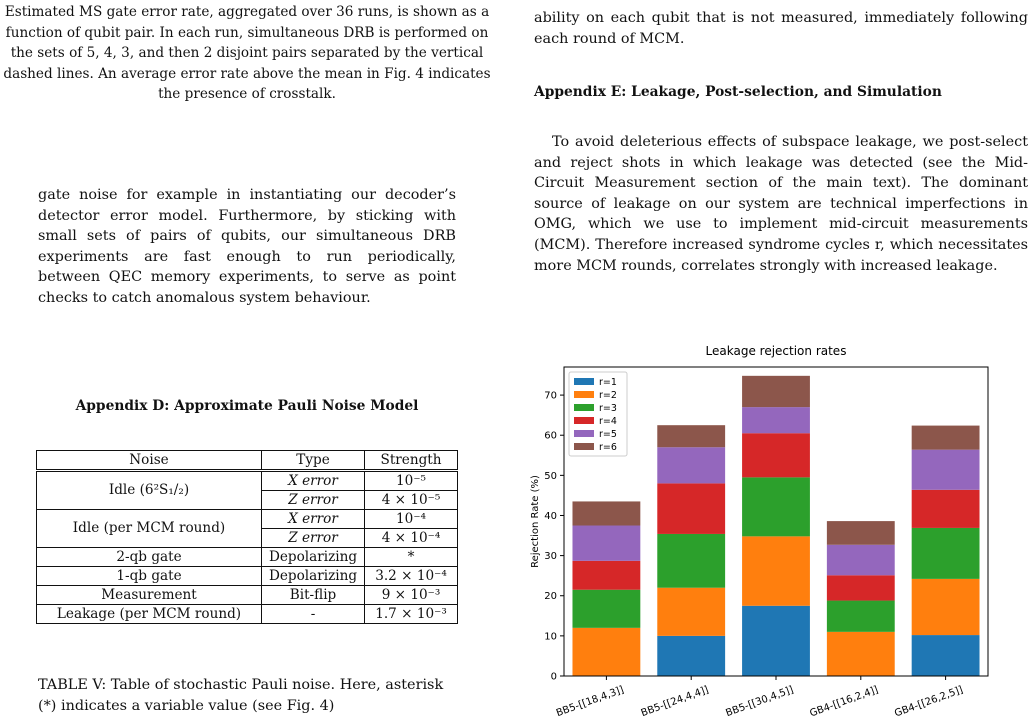 The image size is (1028, 728). Describe the element at coordinates (535, 521) in the screenshot. I see `chart-y-axis-label: Rejection Rate (%)` at that location.